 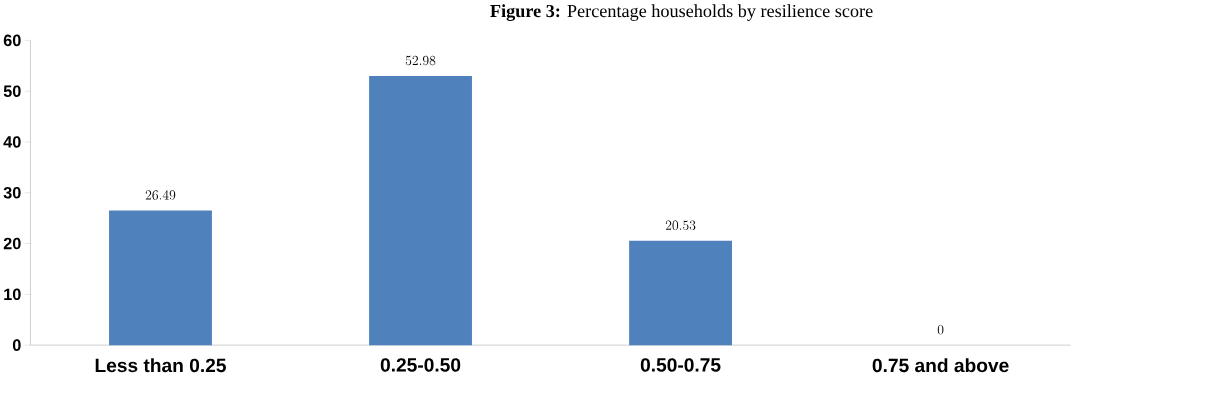 What do you see at coordinates (160, 365) in the screenshot?
I see `x-tick-label: Less than 0.25` at bounding box center [160, 365].